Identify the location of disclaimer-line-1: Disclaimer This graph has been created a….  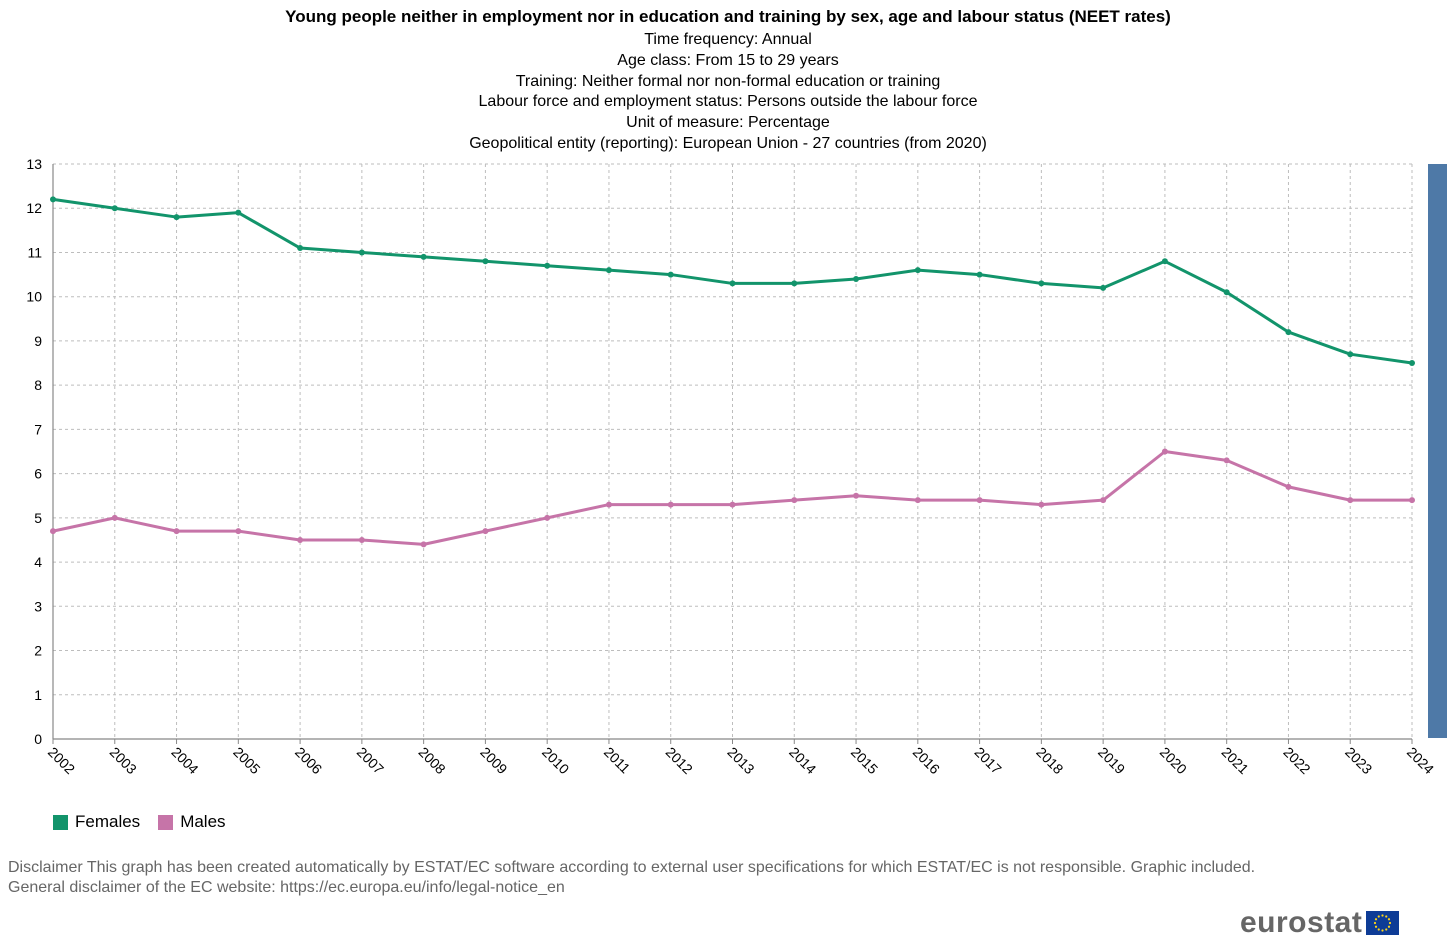
(632, 867).